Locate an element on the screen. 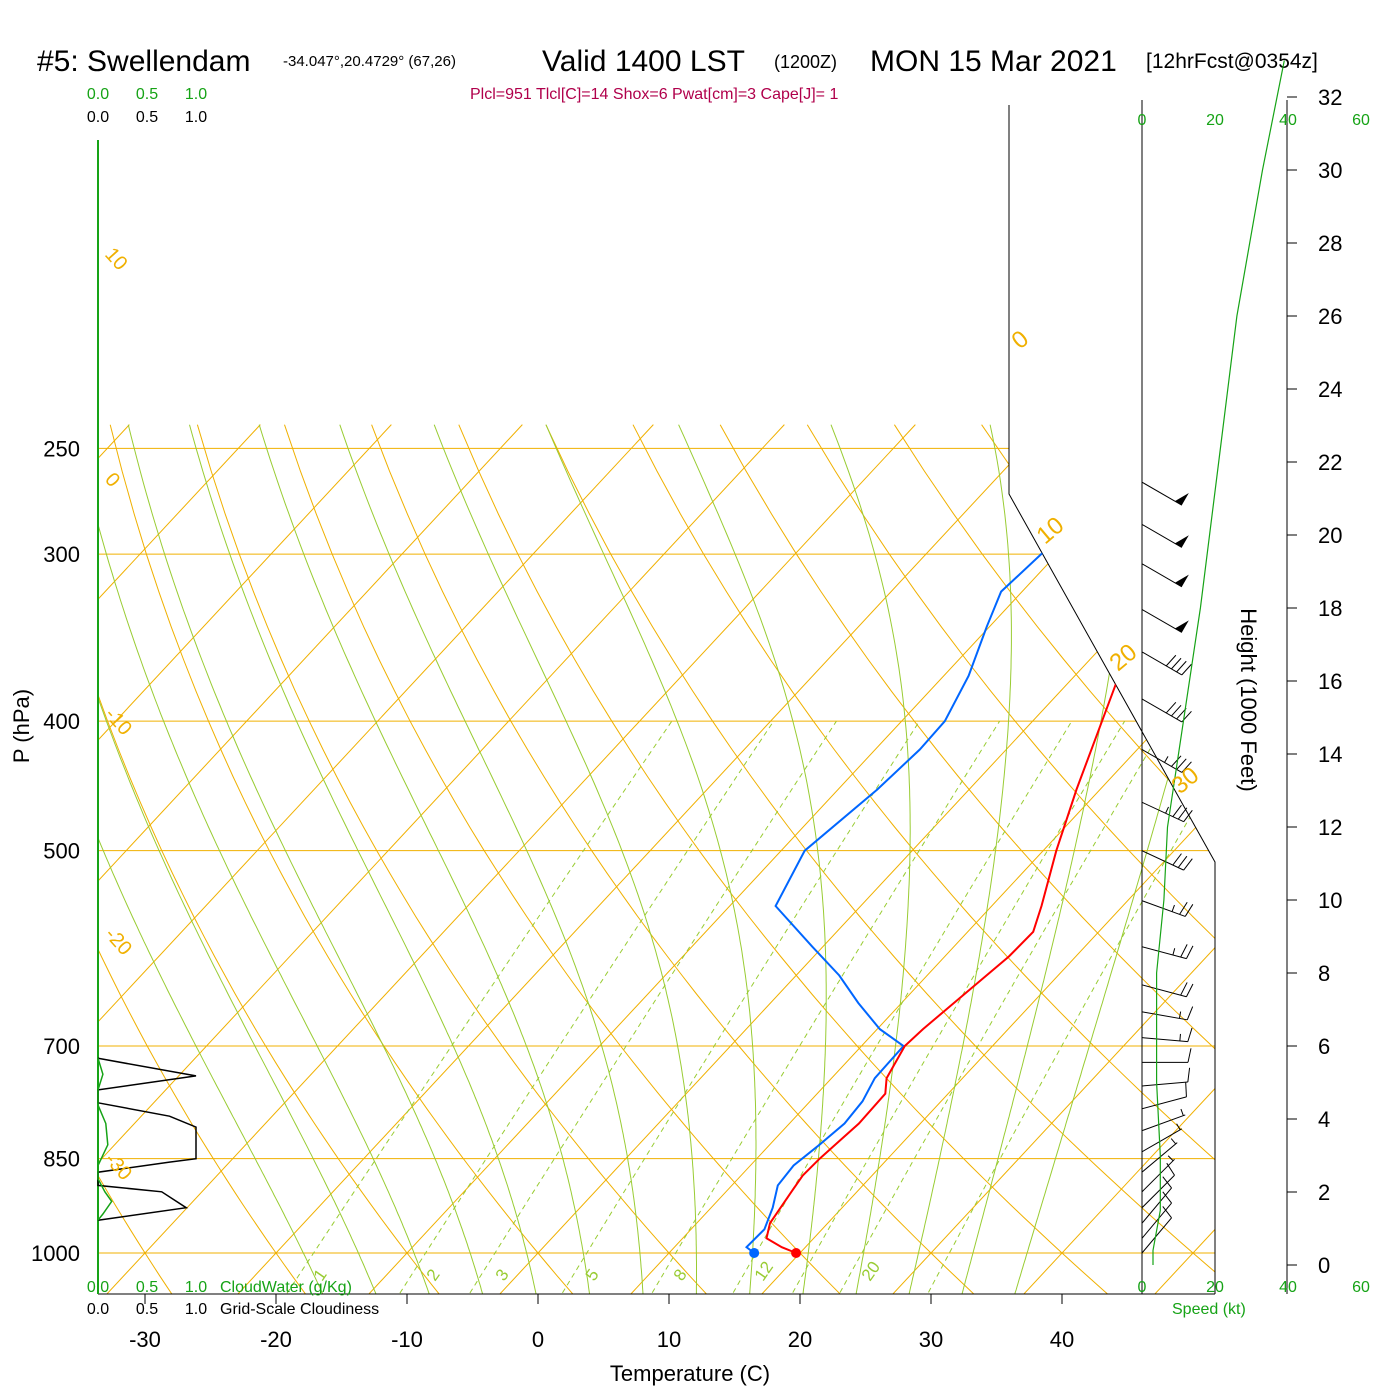  height-tick-label: 22 is located at coordinates (1330, 462).